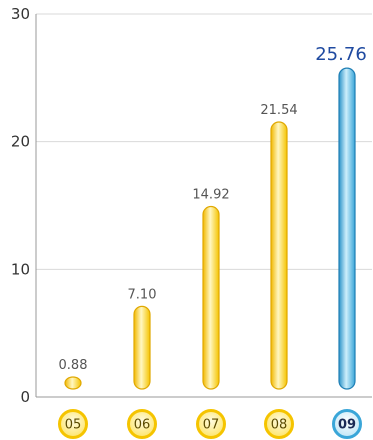 The width and height of the screenshot is (373, 440). What do you see at coordinates (20, 142) in the screenshot?
I see `y-tick-label-20: 20` at bounding box center [20, 142].